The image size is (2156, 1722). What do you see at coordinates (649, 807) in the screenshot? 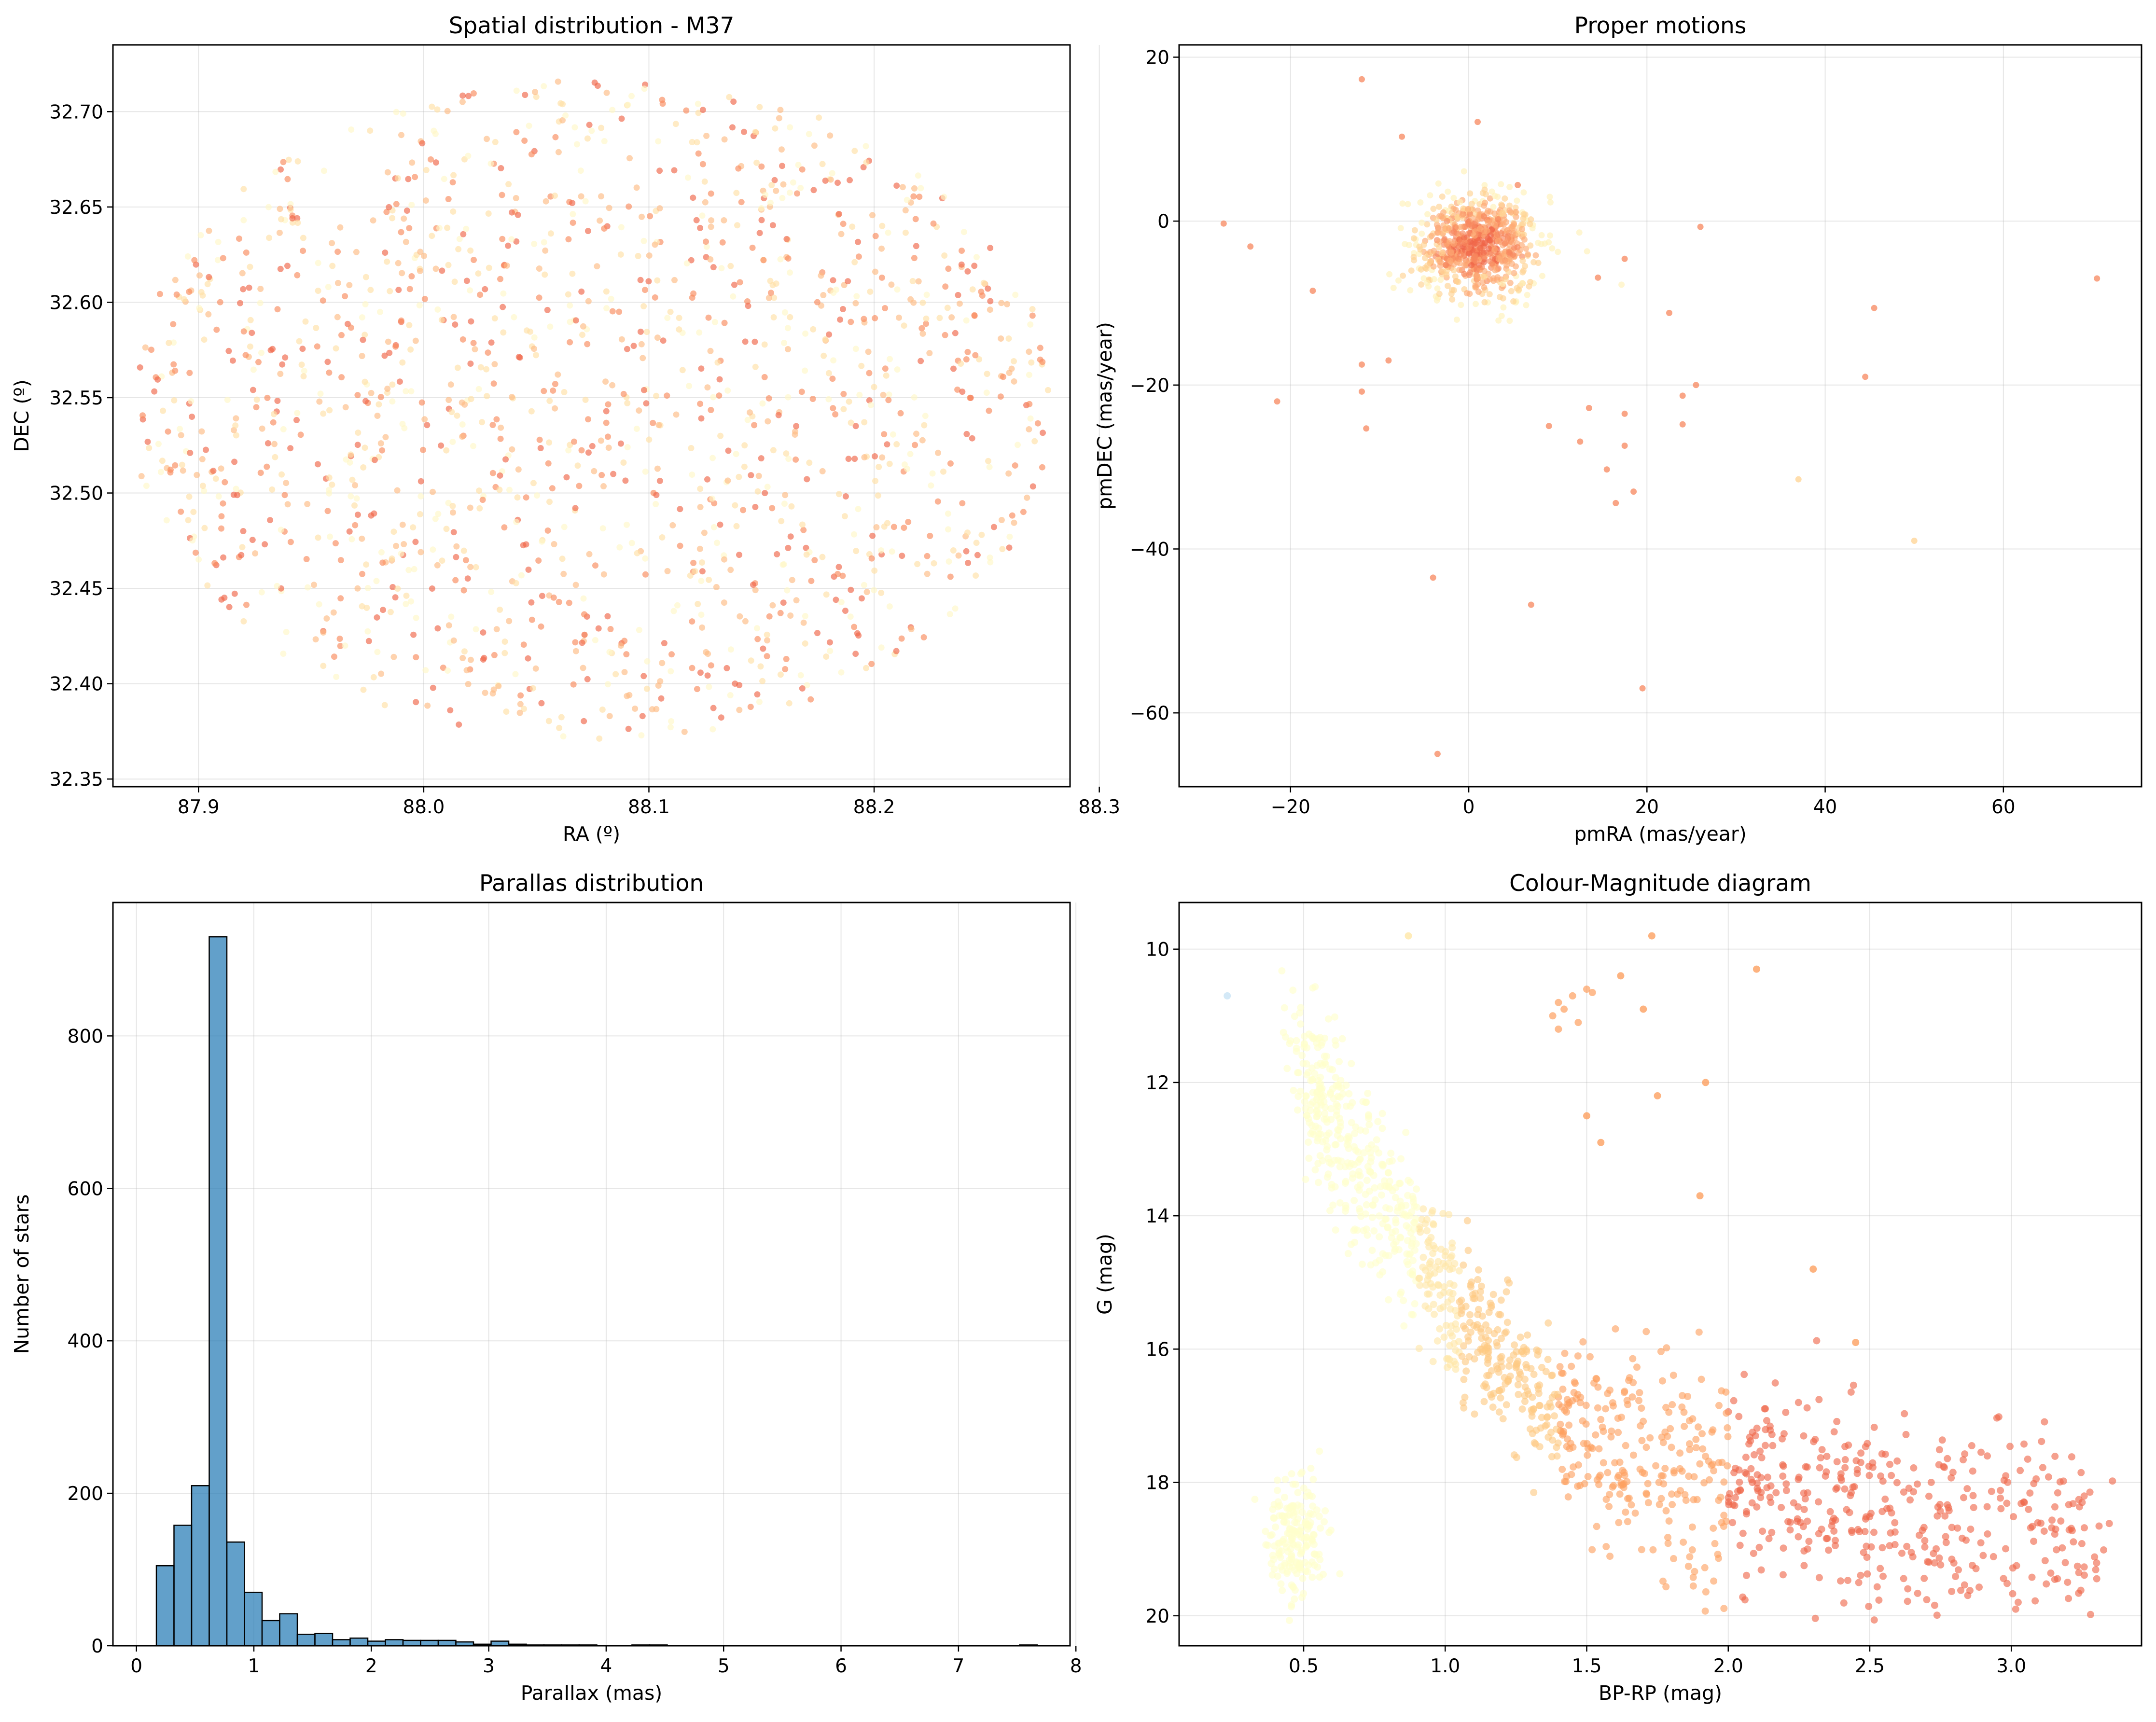
I see `x-tick-label: 88.1` at bounding box center [649, 807].